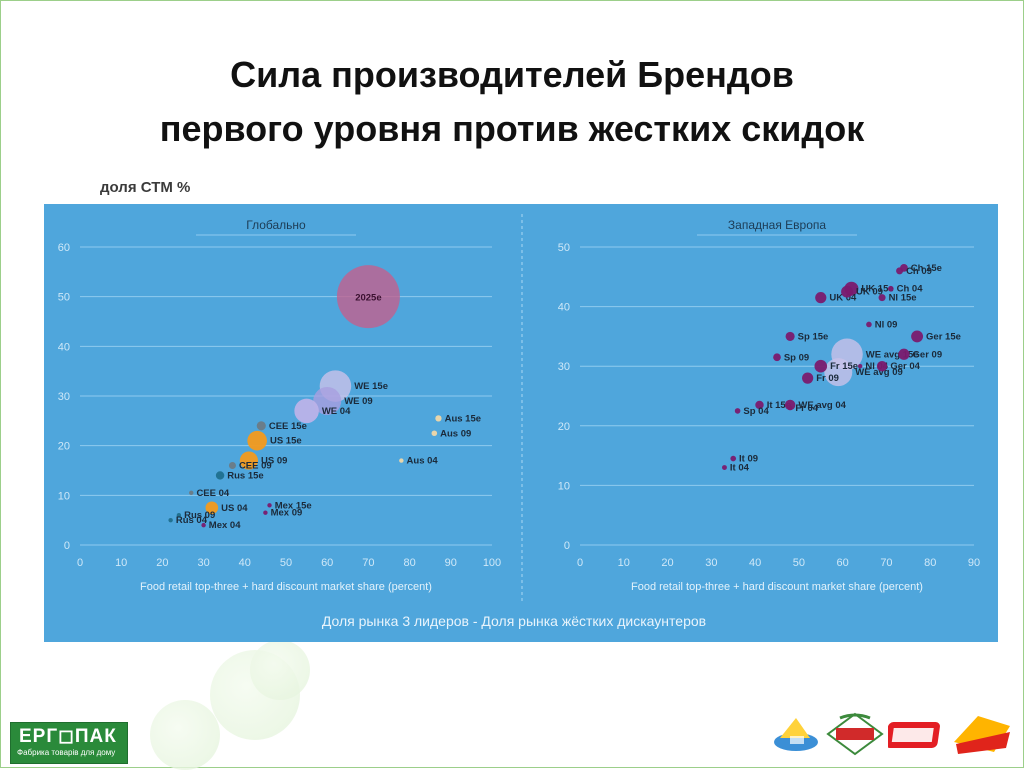  Describe the element at coordinates (68, 736) in the screenshot. I see `ergopak-logo-main: ЕРГ◻ПАК` at that location.